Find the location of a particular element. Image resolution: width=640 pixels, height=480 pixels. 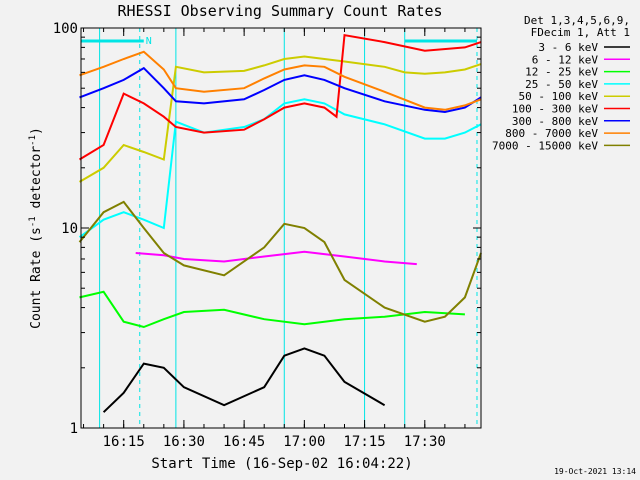

legend-label: 3 - 6 keV is located at coordinates (568, 47).